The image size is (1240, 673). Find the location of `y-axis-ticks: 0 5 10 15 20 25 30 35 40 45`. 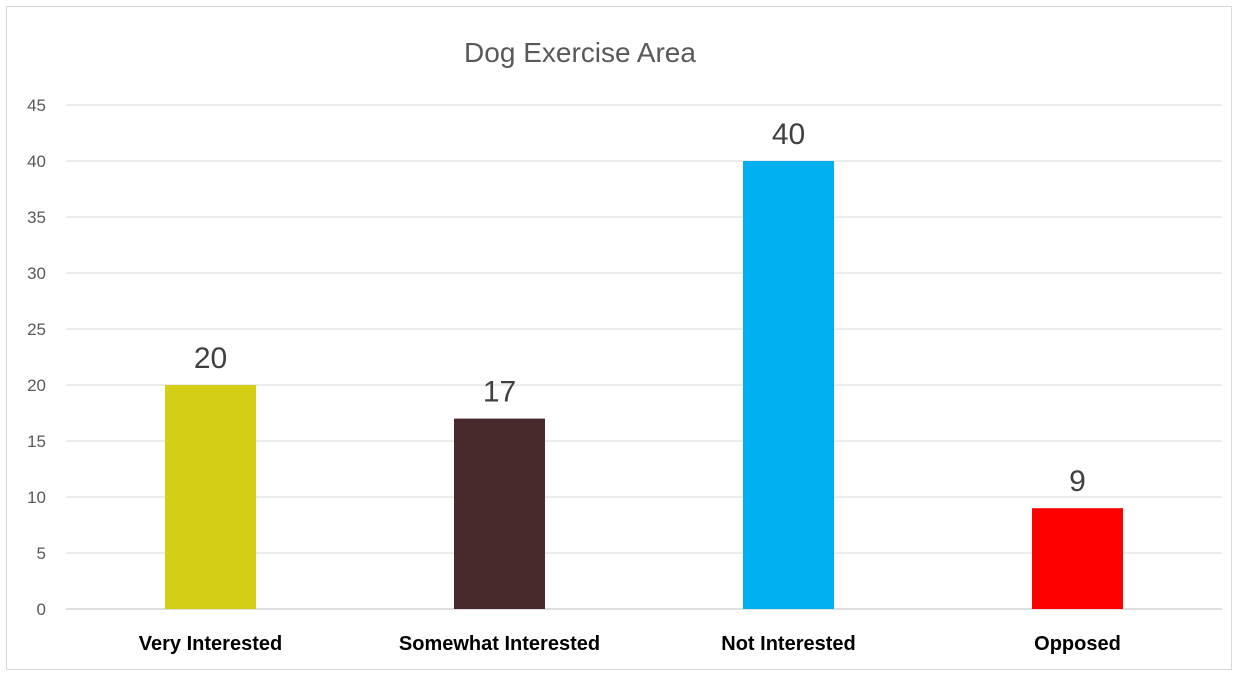

y-axis-ticks: 0 5 10 15 20 25 30 35 40 45 is located at coordinates (36, 357).